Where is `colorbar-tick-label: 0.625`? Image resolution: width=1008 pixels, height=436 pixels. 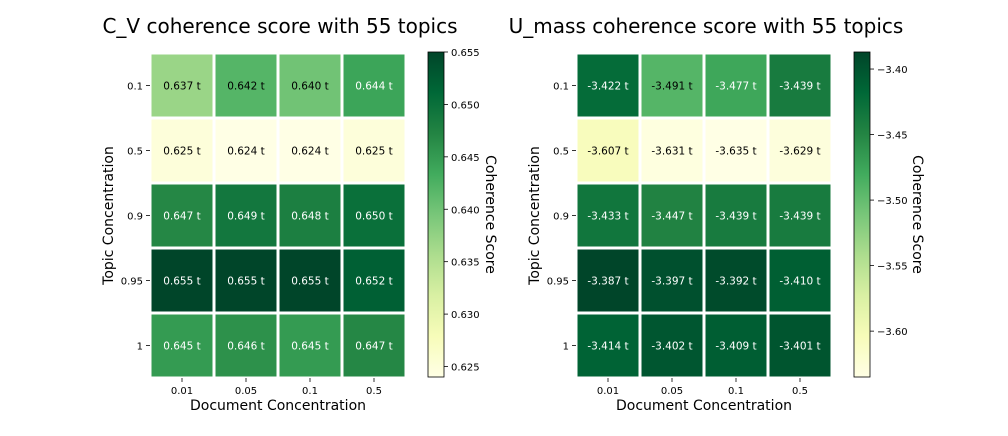
colorbar-tick-label: 0.625 is located at coordinates (465, 368).